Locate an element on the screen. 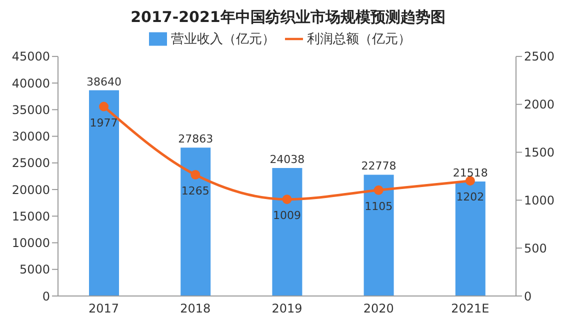  y-tick-label: 25000 is located at coordinates (31, 163).